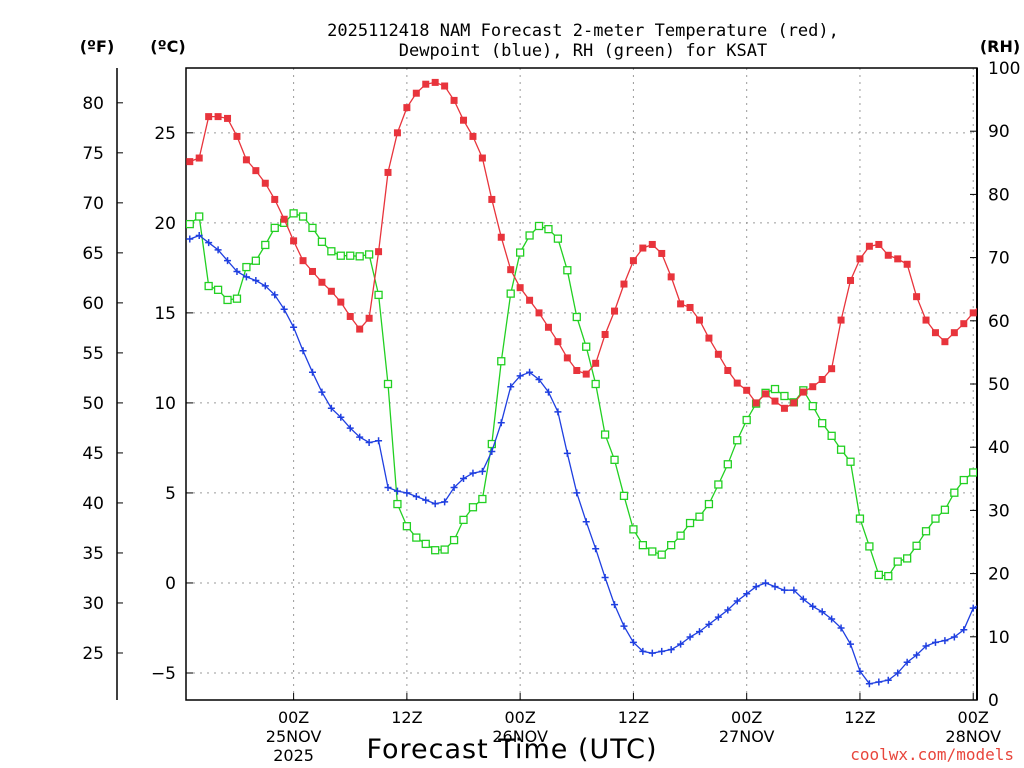  Describe the element at coordinates (294, 736) in the screenshot. I see `x-tick-date: 25NOV` at that location.